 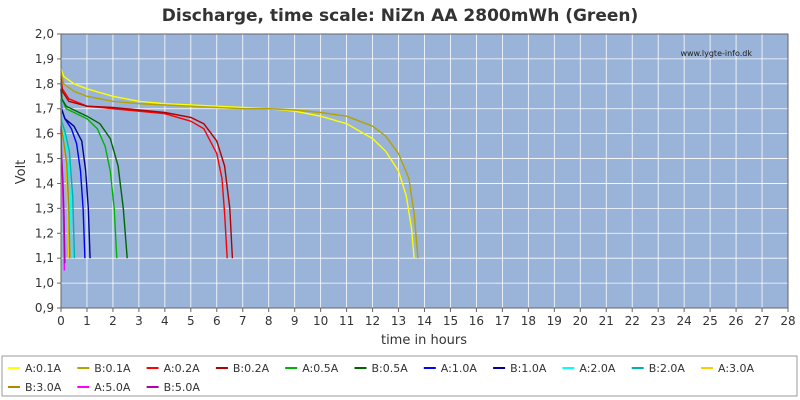 I want to click on x-tick-label: 9, so click(x=295, y=321).